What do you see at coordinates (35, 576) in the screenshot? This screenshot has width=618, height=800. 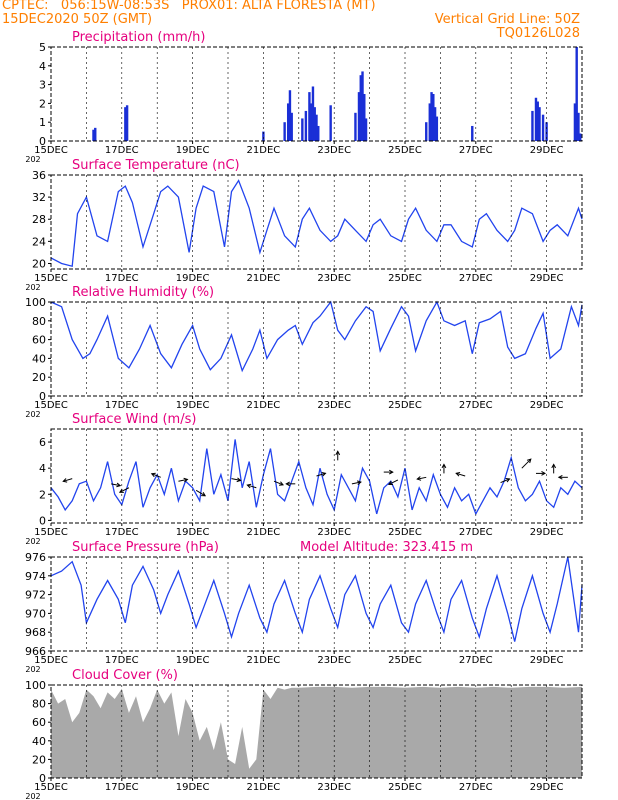 I see `y-tick-label: 974` at bounding box center [35, 576].